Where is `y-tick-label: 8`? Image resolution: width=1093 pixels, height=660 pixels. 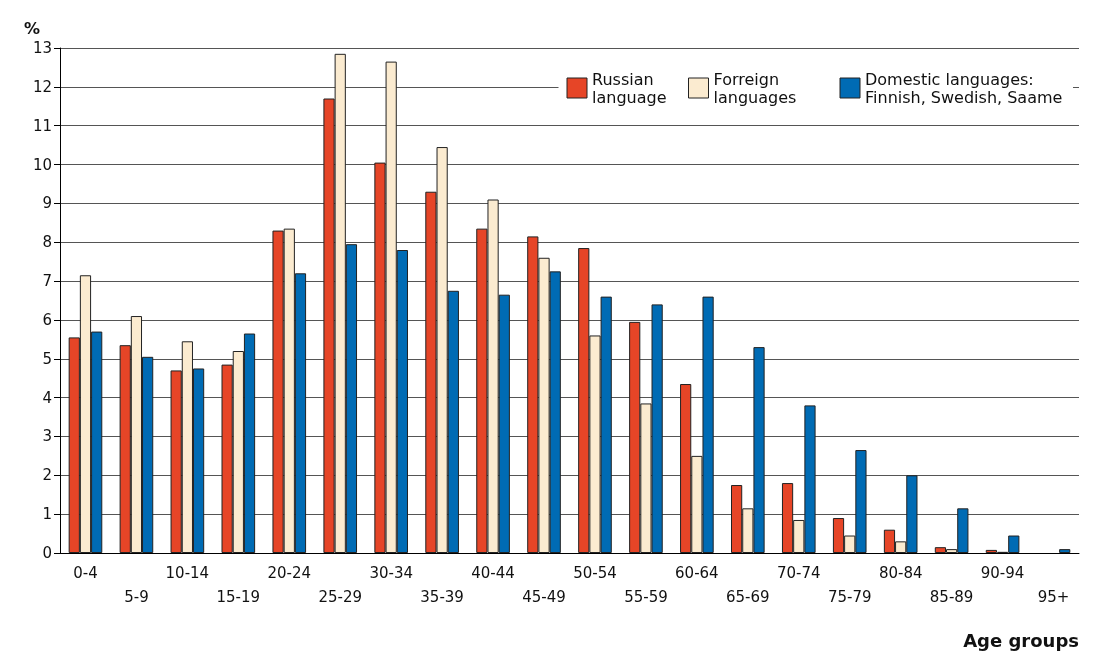 y-tick-label: 8 is located at coordinates (47, 242).